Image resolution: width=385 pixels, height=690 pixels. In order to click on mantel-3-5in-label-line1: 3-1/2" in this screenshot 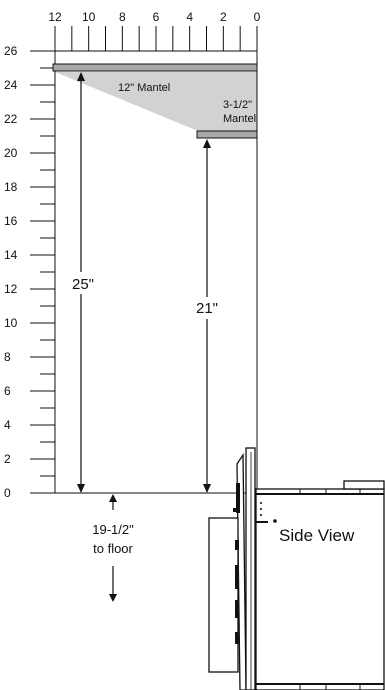, I will do `click(237, 105)`.